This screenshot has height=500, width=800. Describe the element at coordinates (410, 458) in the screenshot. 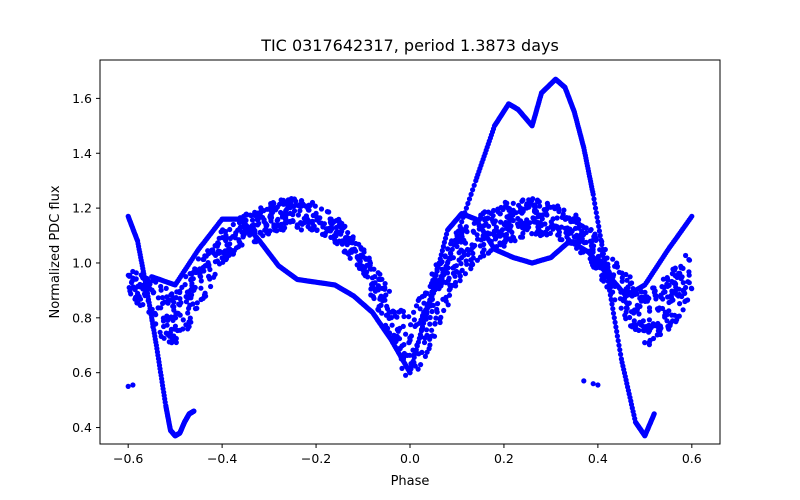

I see `x-tick-label: 0.0` at that location.